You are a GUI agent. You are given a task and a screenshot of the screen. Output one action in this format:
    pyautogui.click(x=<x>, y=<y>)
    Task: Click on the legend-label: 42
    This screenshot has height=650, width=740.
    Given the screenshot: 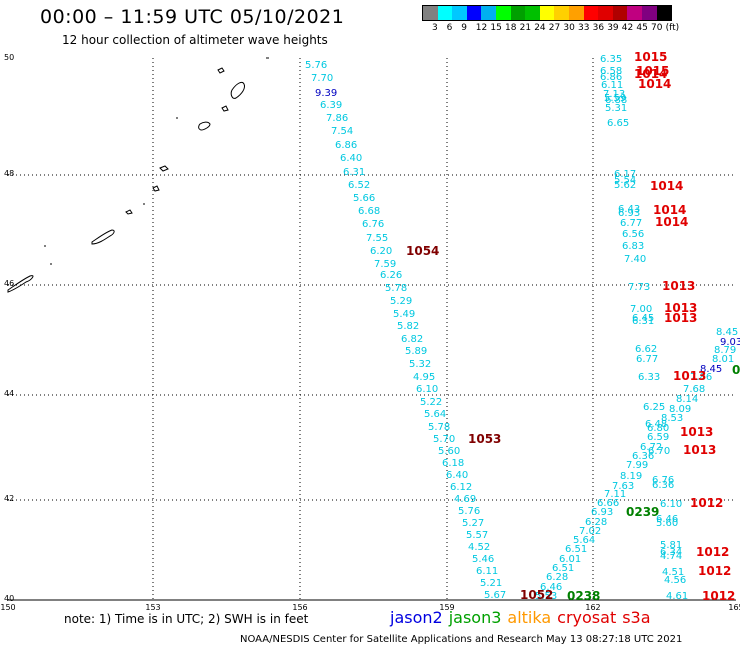 What is the action you would take?
    pyautogui.click(x=627, y=28)
    